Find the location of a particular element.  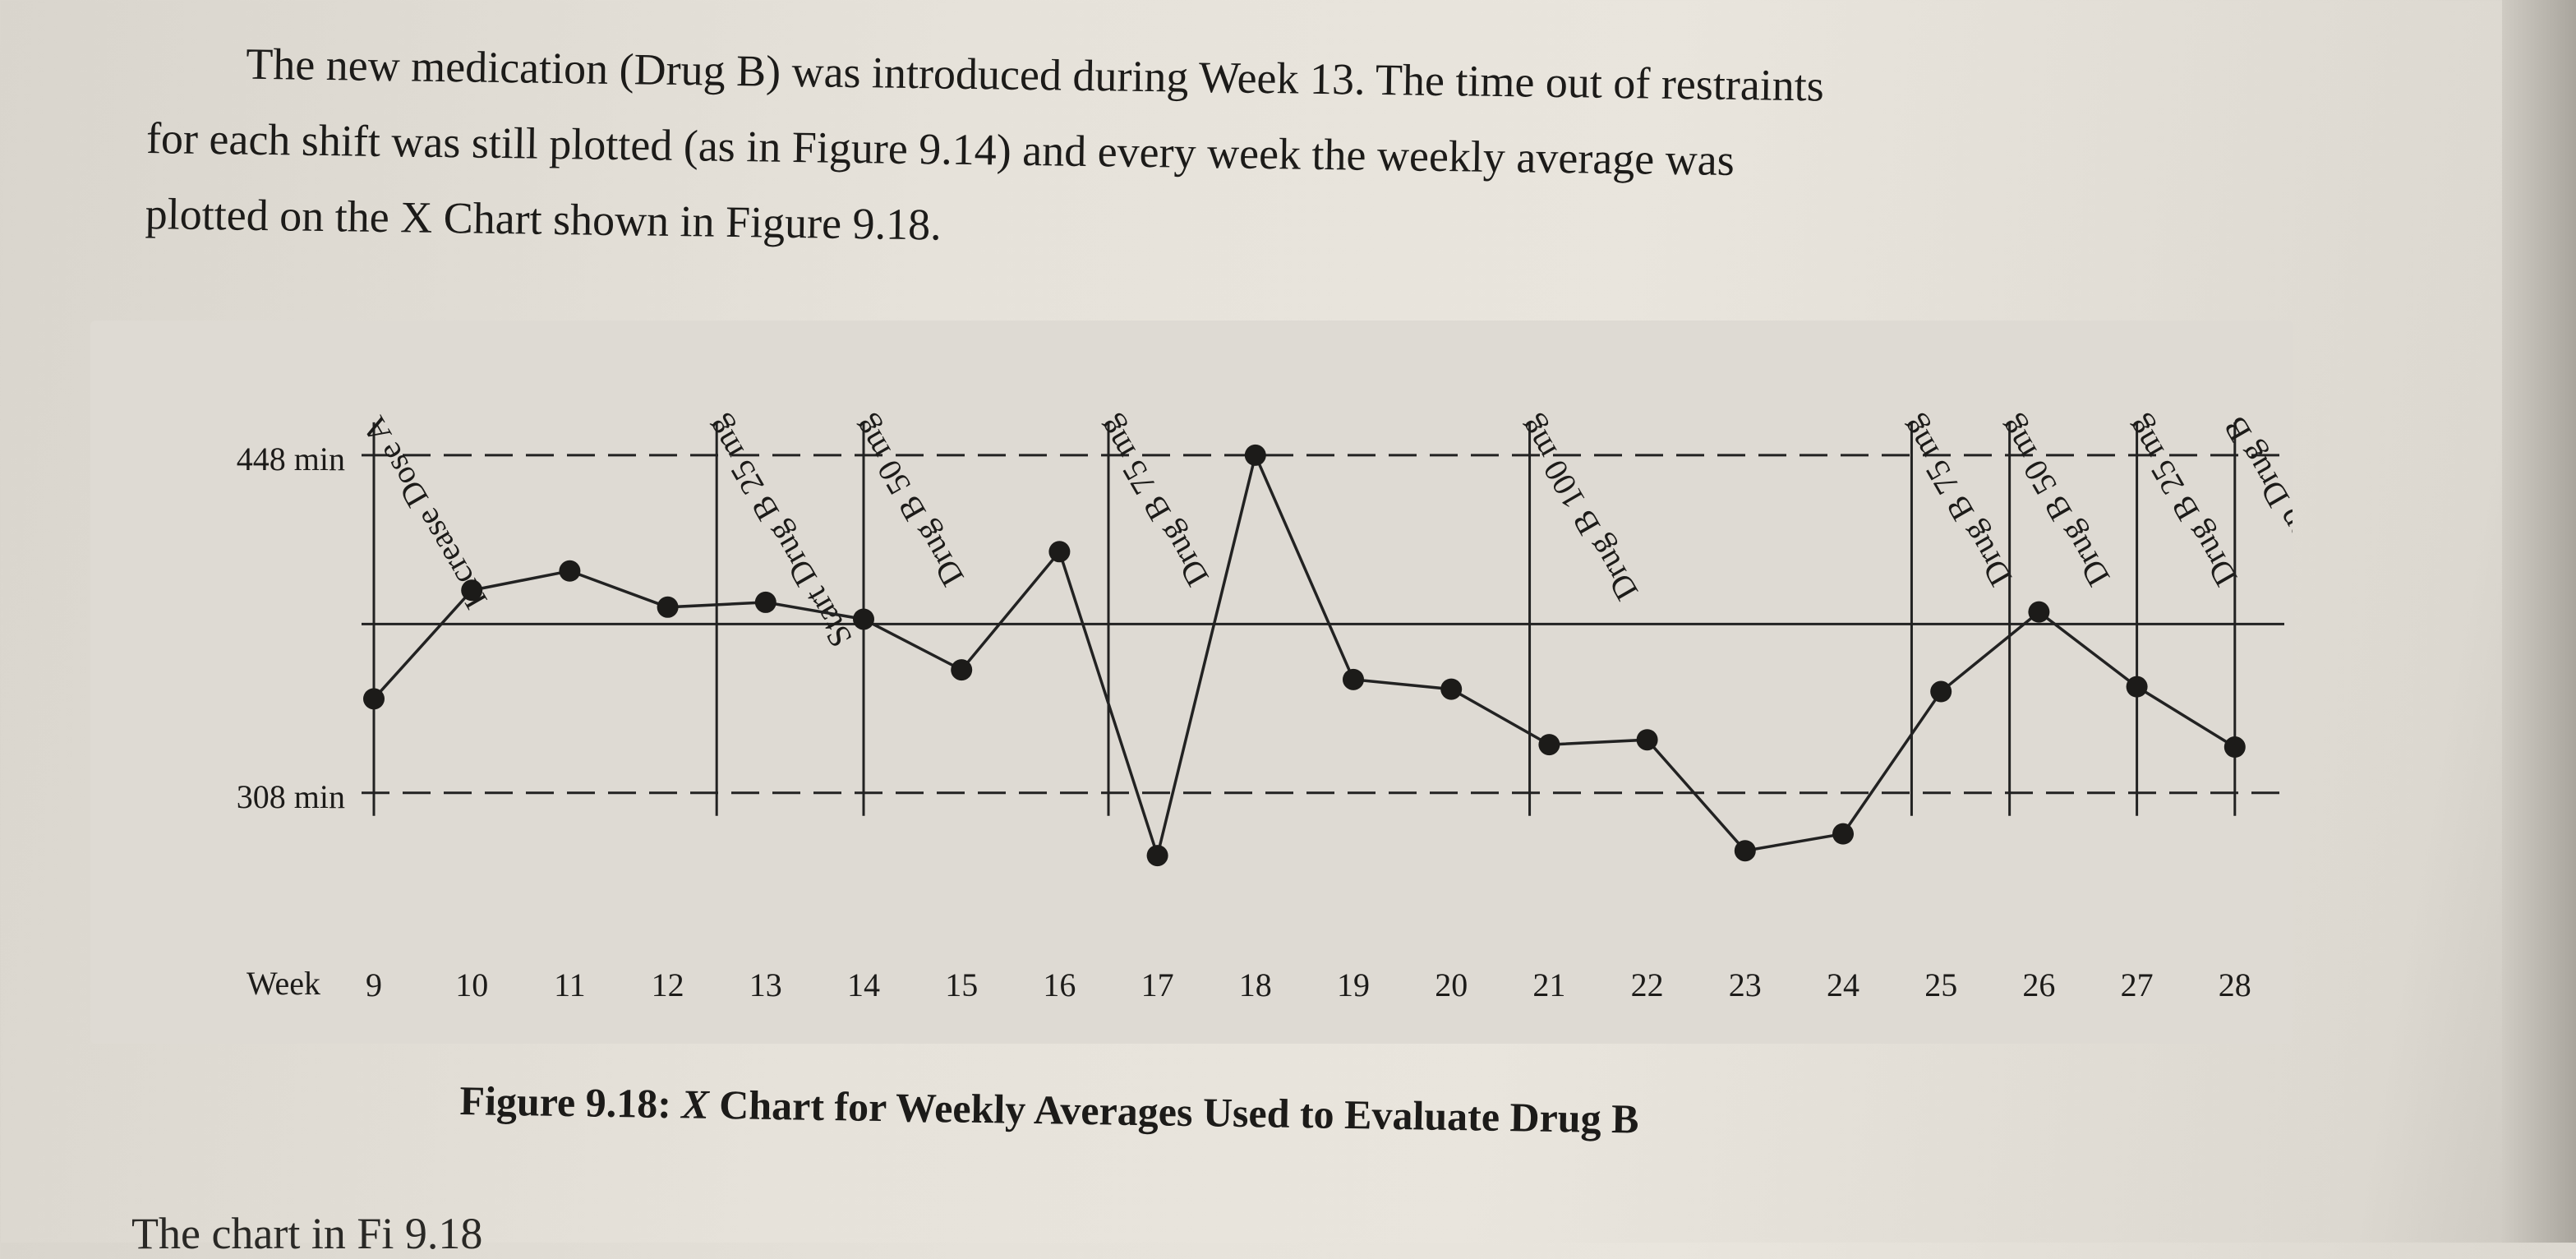

bottom-partial-text: The chart in Fi 9.18 is located at coordinates (307, 1233).